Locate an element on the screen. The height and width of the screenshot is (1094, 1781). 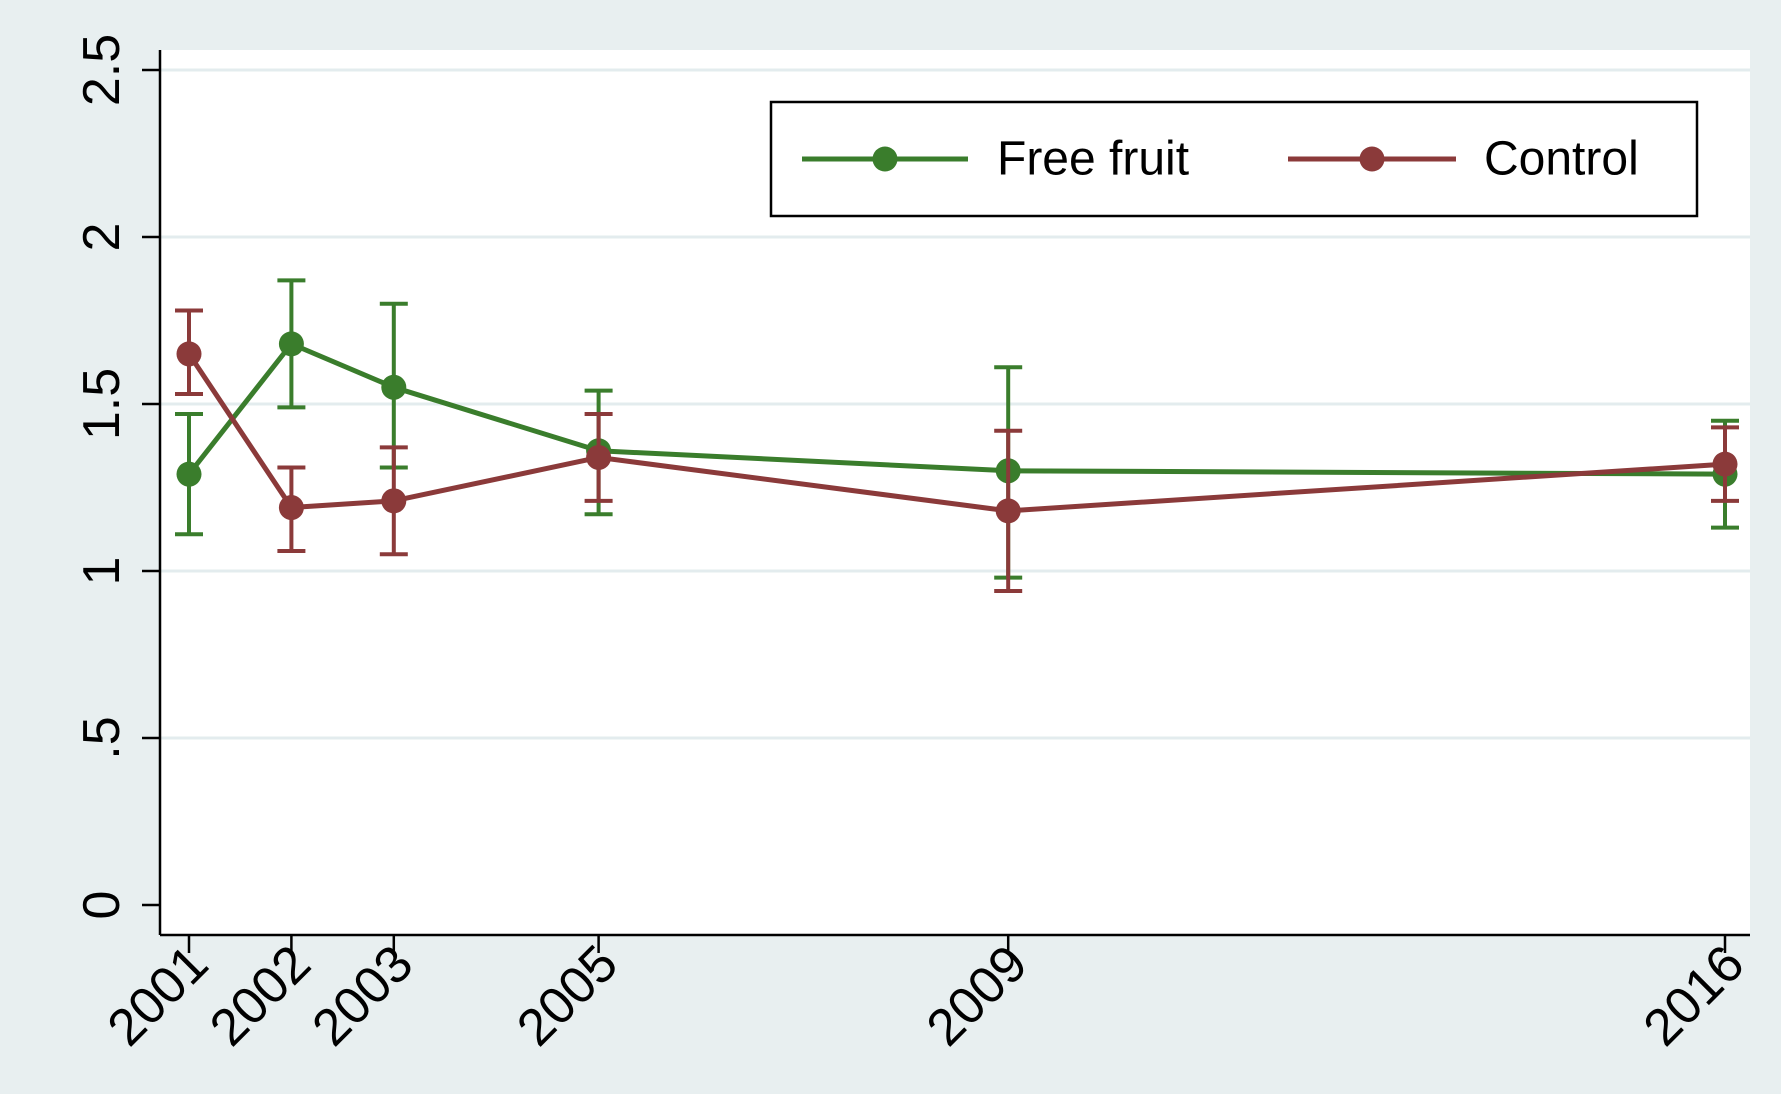
legend-item: Free fruit is located at coordinates (995, 159).